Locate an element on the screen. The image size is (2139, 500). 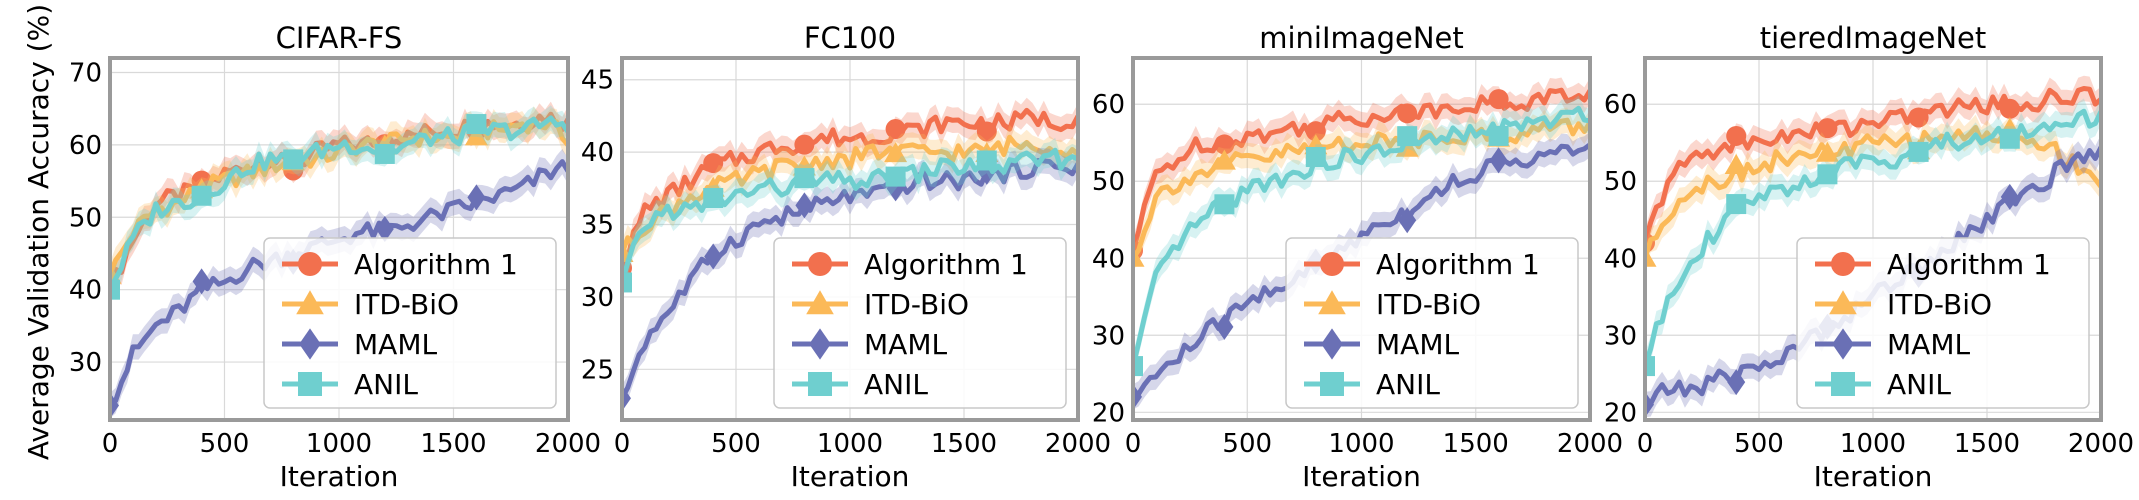
legend-label: Algorithm 1 is located at coordinates (946, 264).